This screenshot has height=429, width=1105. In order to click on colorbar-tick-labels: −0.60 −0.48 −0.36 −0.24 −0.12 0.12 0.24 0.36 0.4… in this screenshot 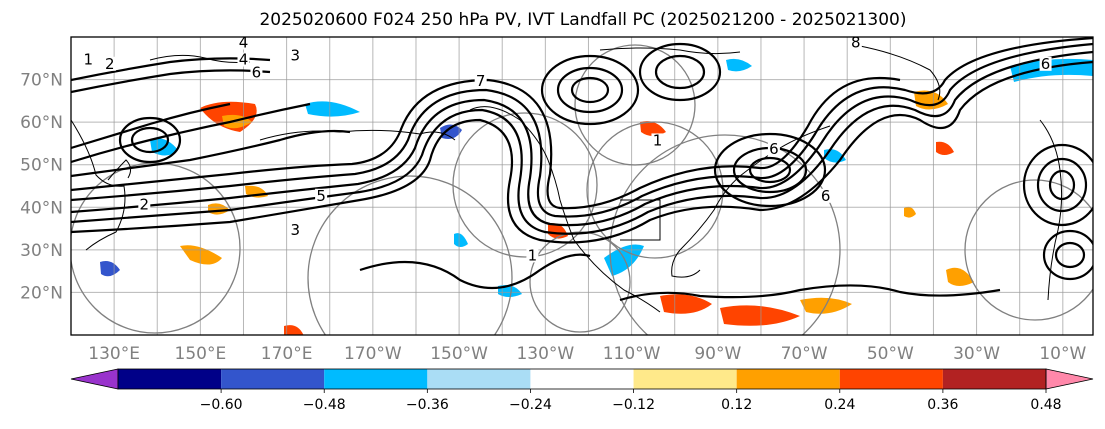, I will do `click(631, 401)`.